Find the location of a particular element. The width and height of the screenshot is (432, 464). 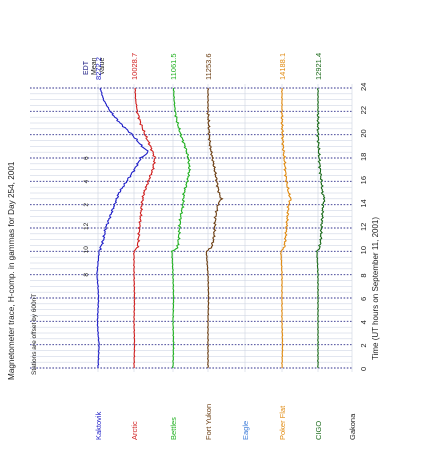

edt-tick-label: 12 is located at coordinates (86, 226).